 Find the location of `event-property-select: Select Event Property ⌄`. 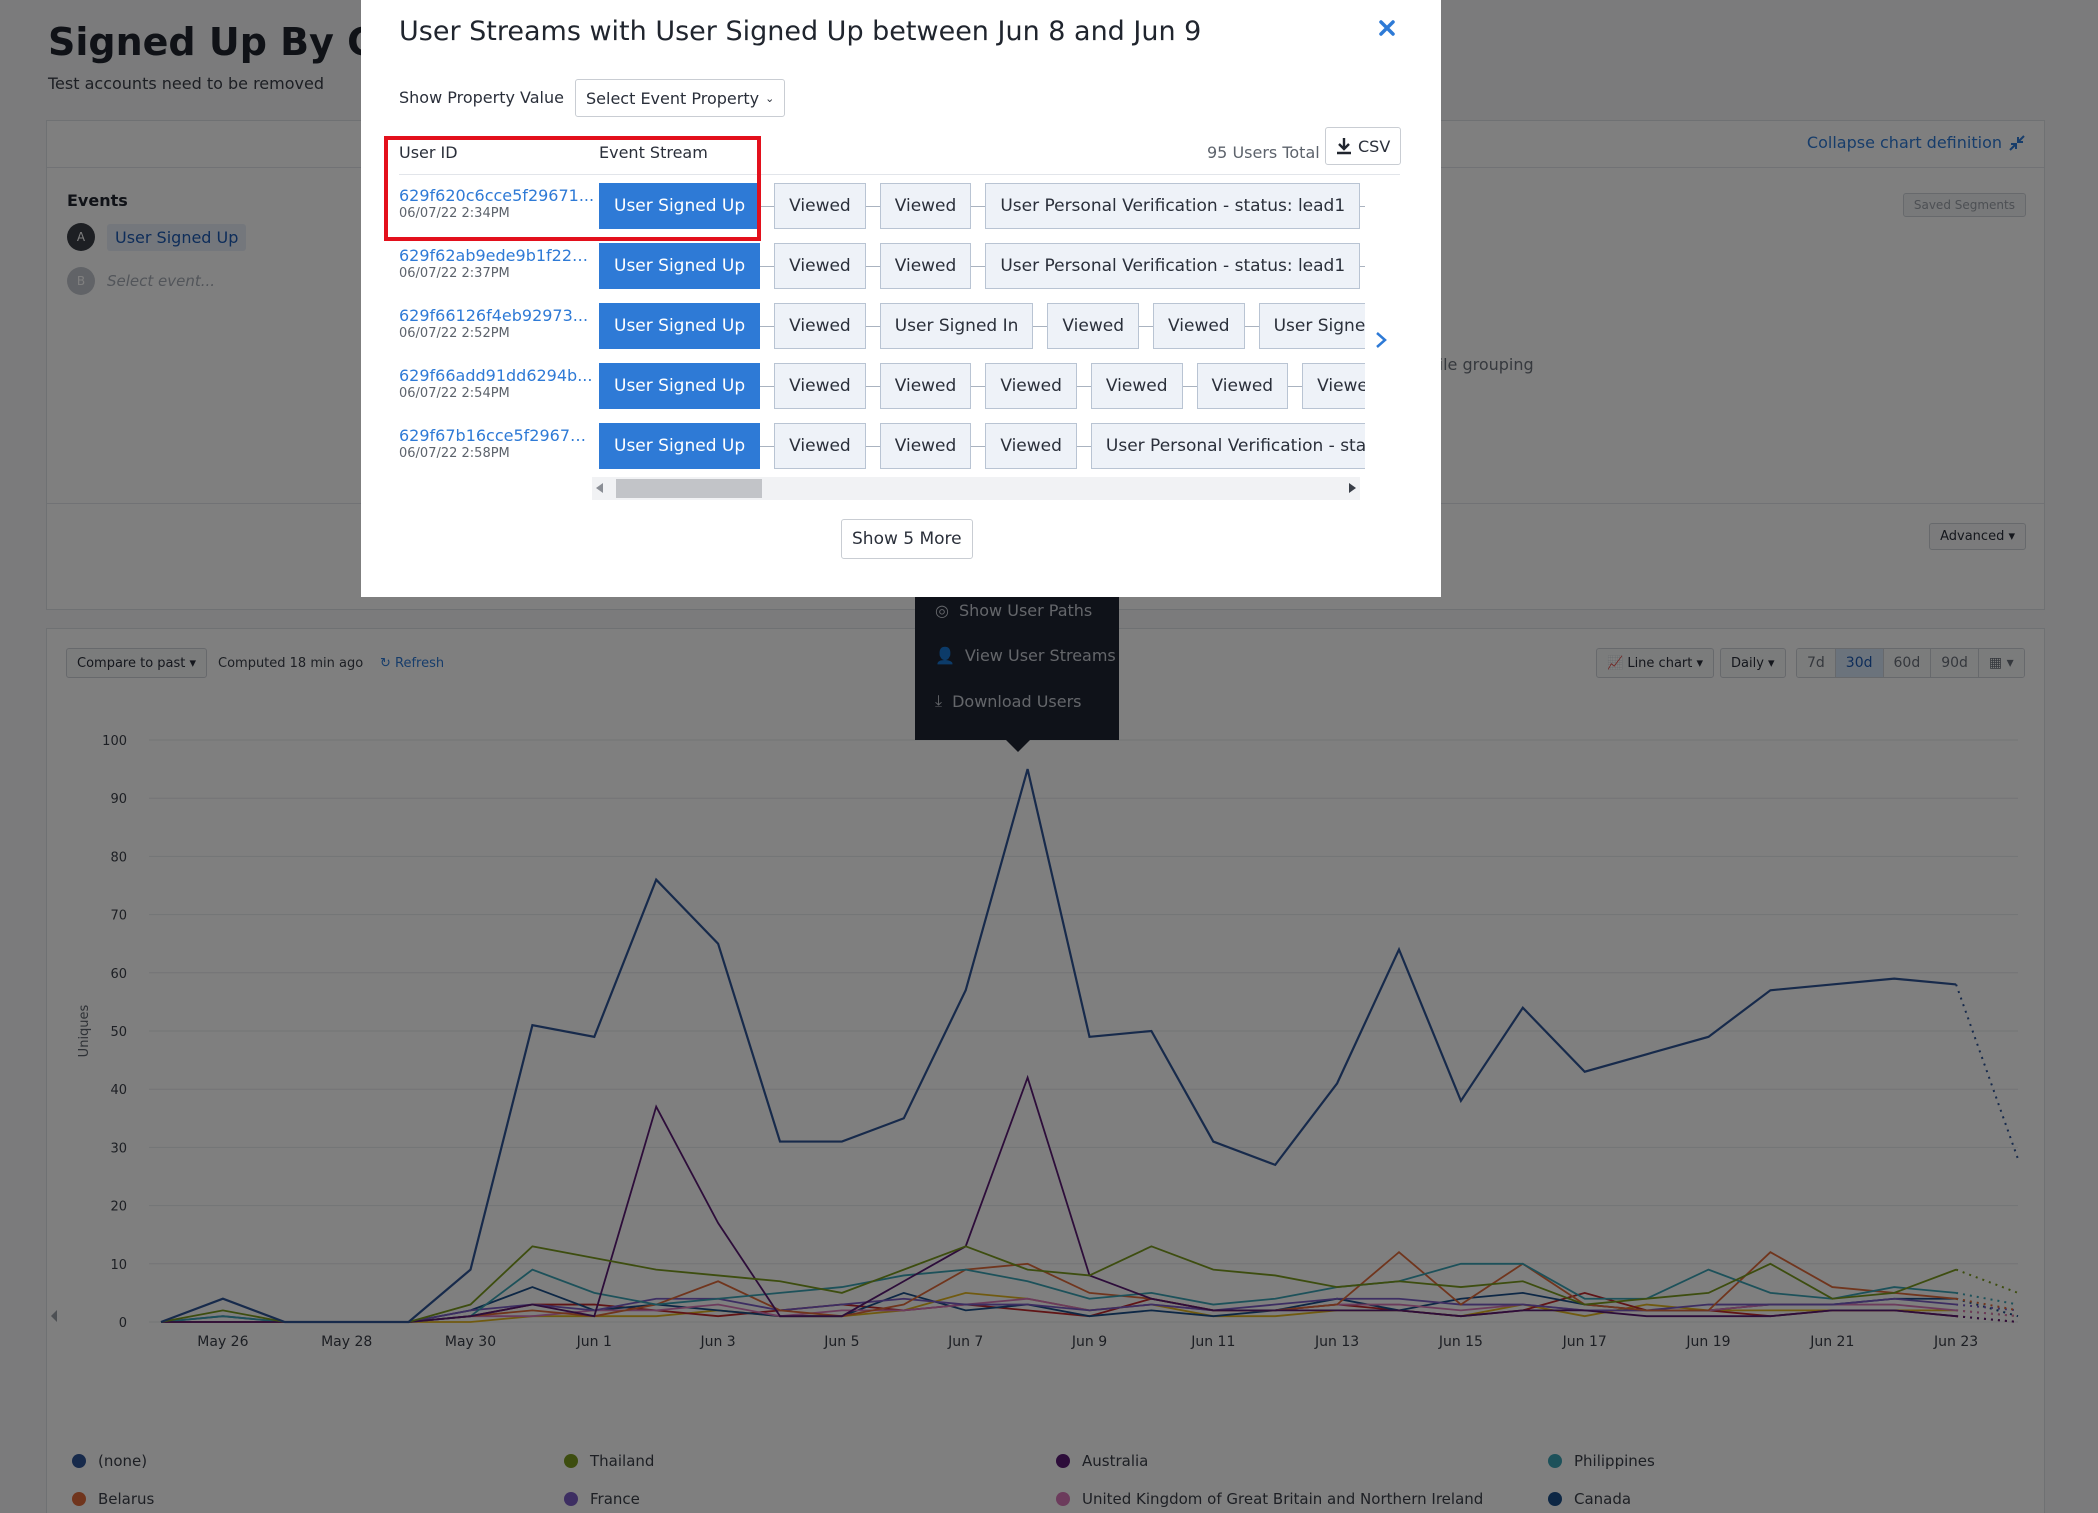

event-property-select: Select Event Property ⌄ is located at coordinates (680, 98).